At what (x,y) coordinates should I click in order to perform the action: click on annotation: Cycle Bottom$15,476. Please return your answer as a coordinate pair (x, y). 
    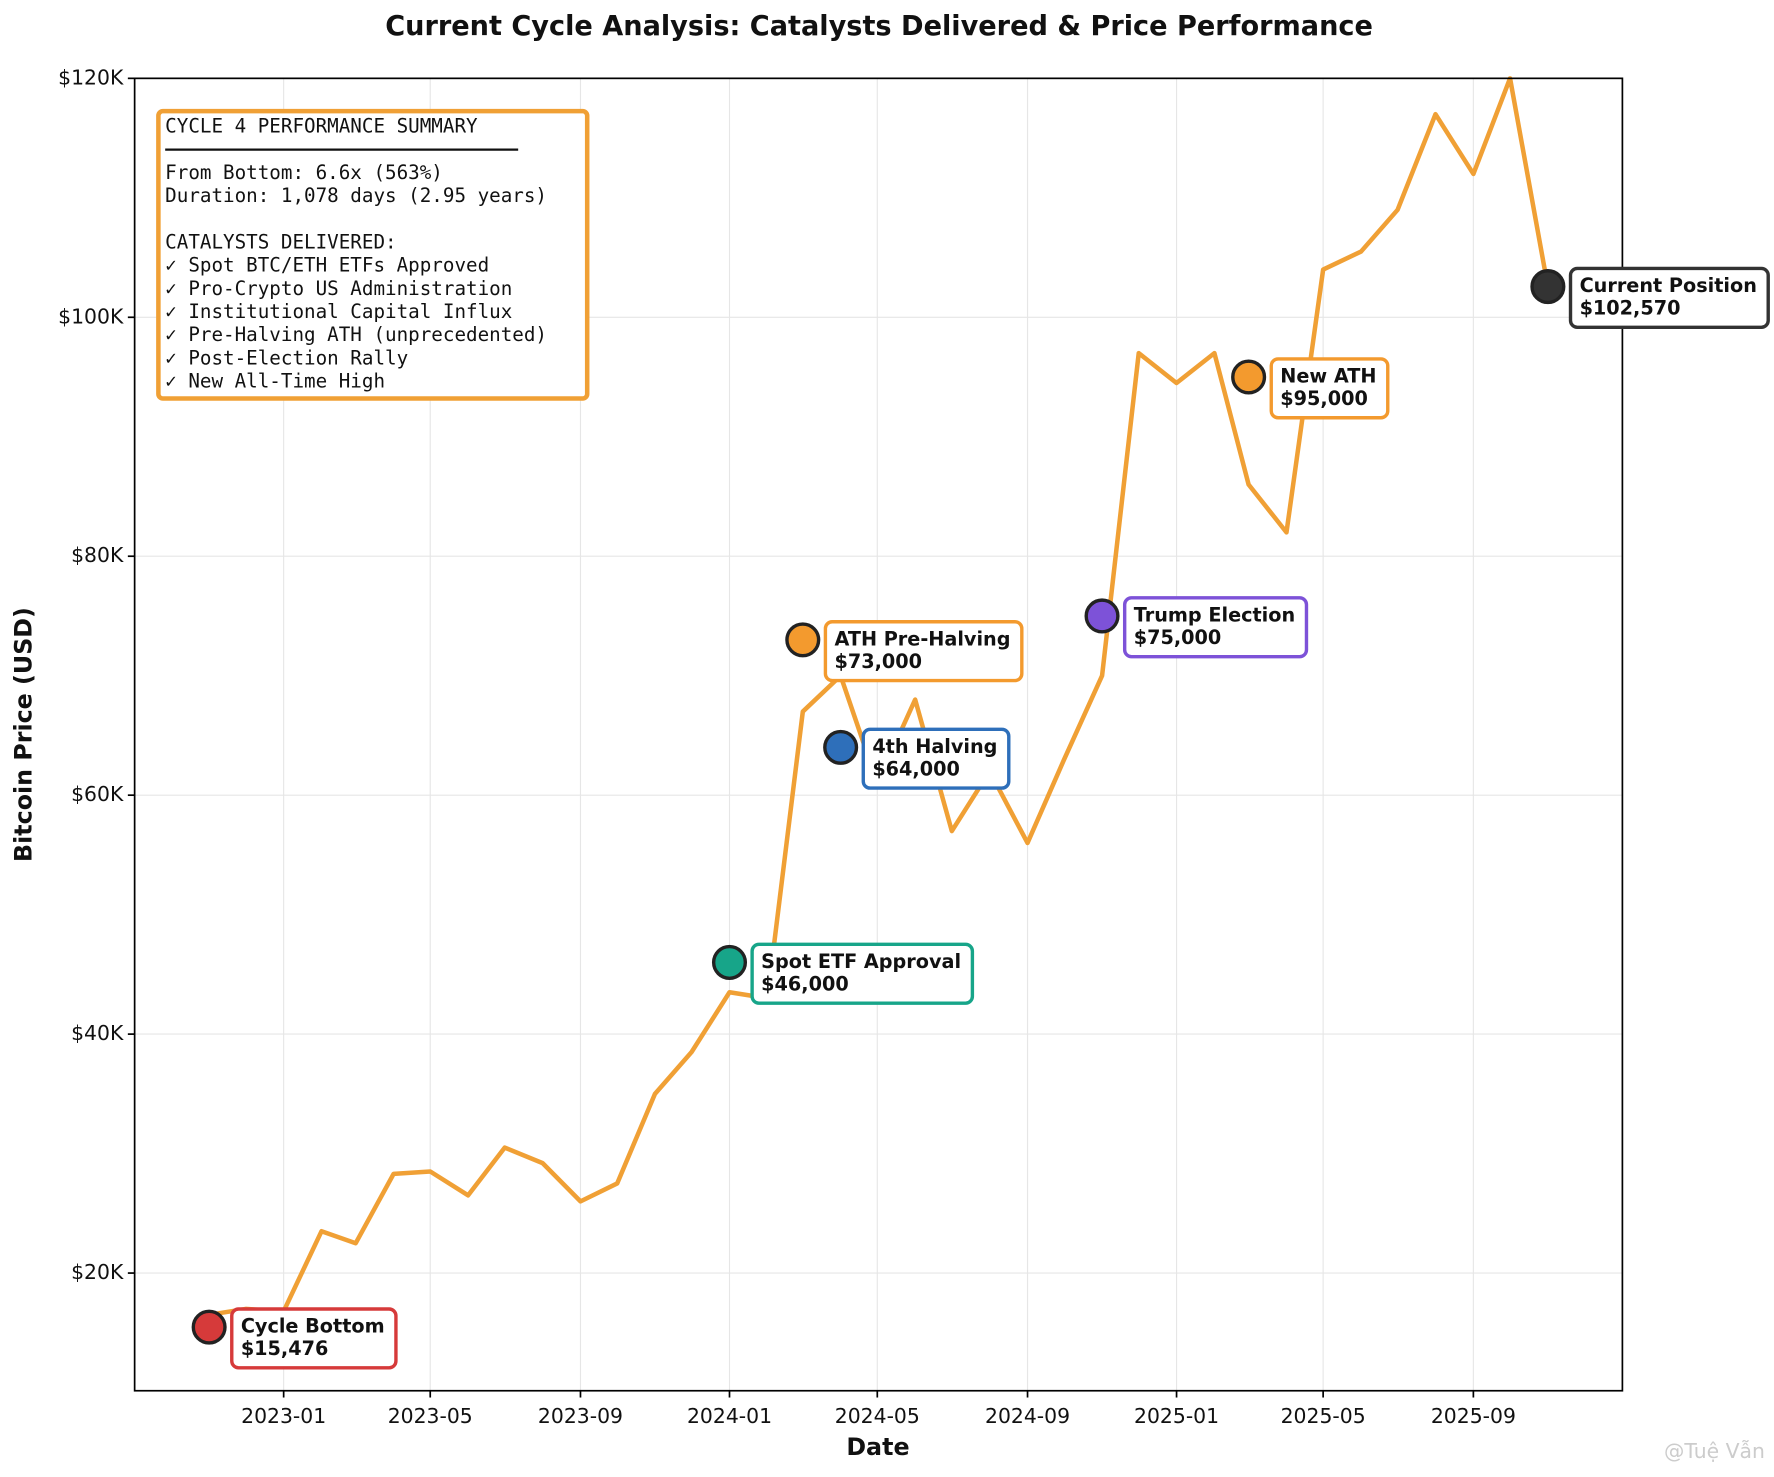
    Looking at the image, I should click on (294, 1338).